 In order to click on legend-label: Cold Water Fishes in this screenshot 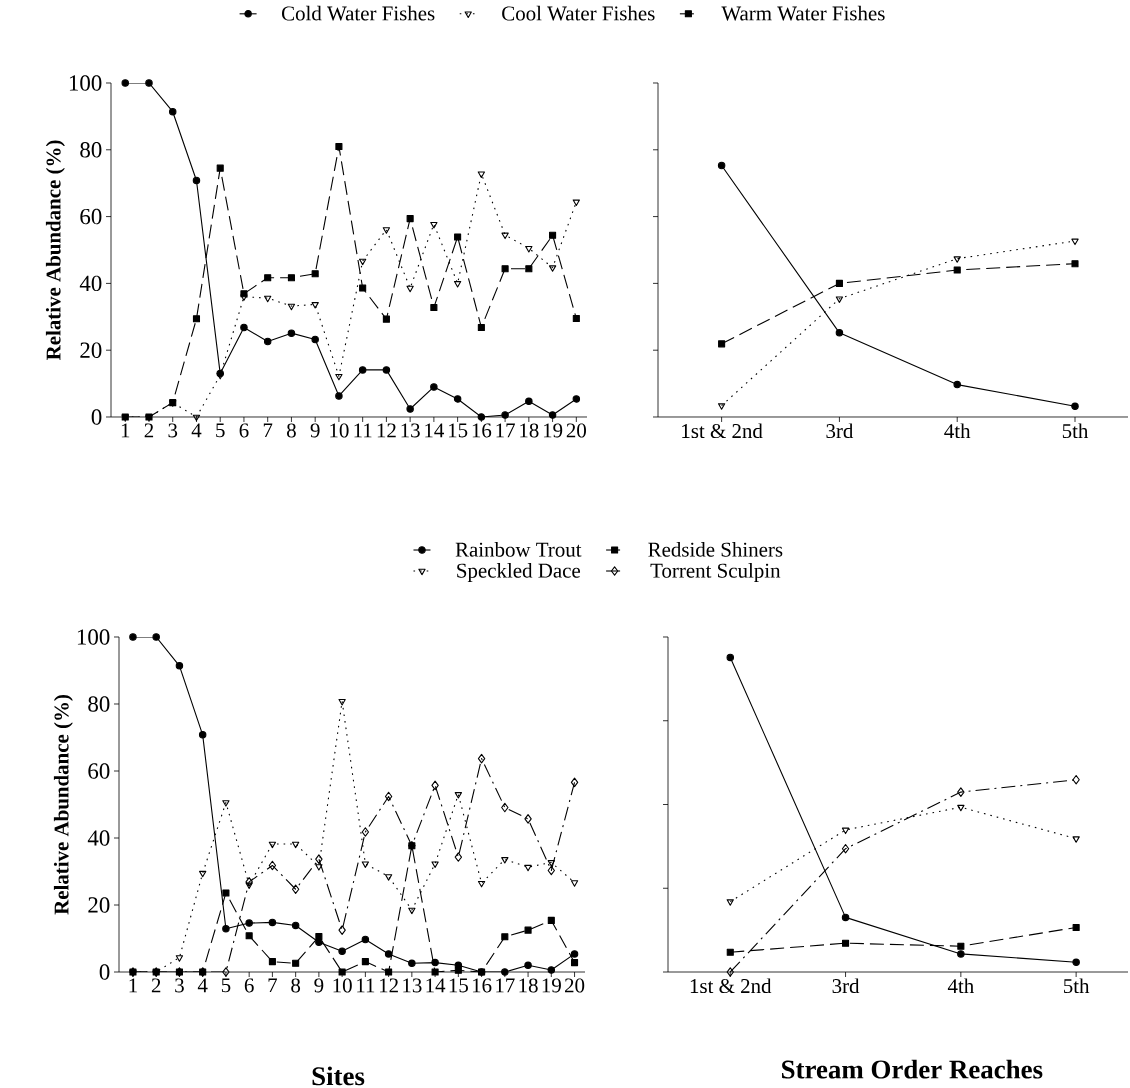, I will do `click(358, 13)`.